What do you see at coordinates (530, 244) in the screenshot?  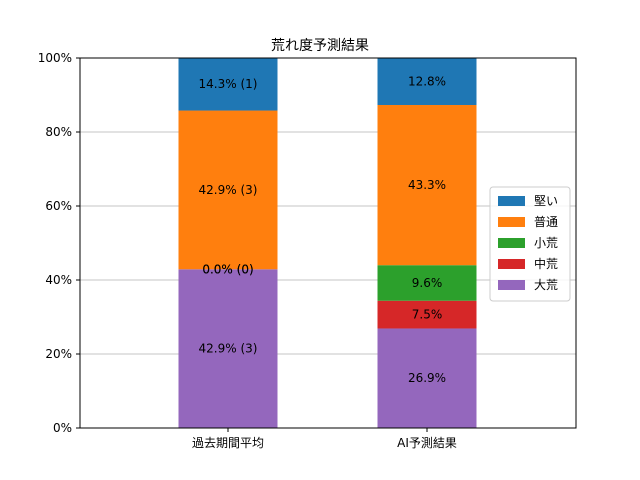 I see `legend-frame` at bounding box center [530, 244].